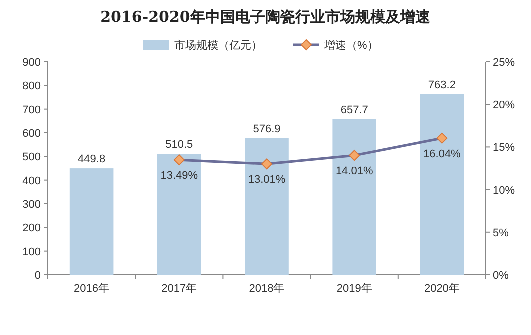  What do you see at coordinates (267, 129) in the screenshot?
I see `data-label: 576.9` at bounding box center [267, 129].